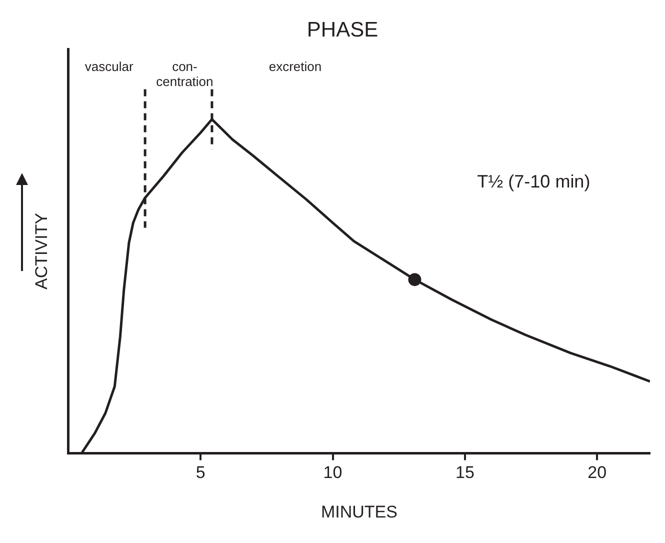 The image size is (665, 543). I want to click on x-tick-label: 15, so click(464, 472).